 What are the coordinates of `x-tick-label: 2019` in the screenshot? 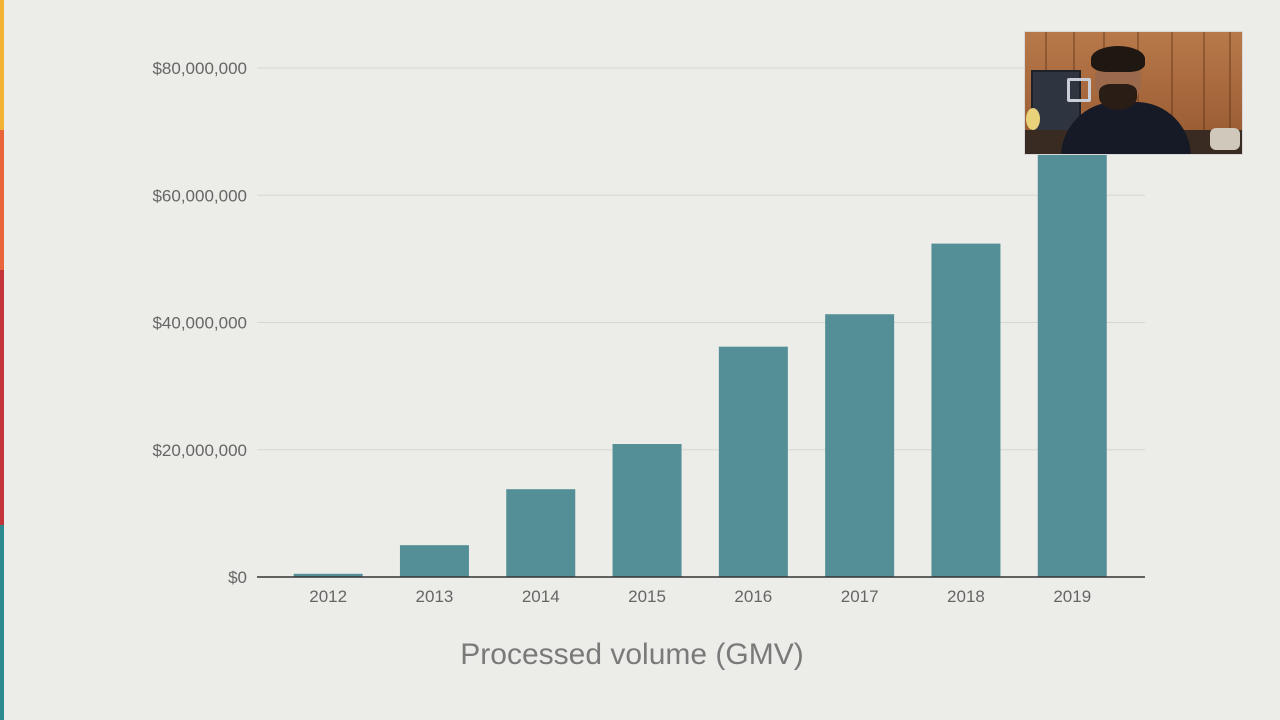 It's located at (1072, 596).